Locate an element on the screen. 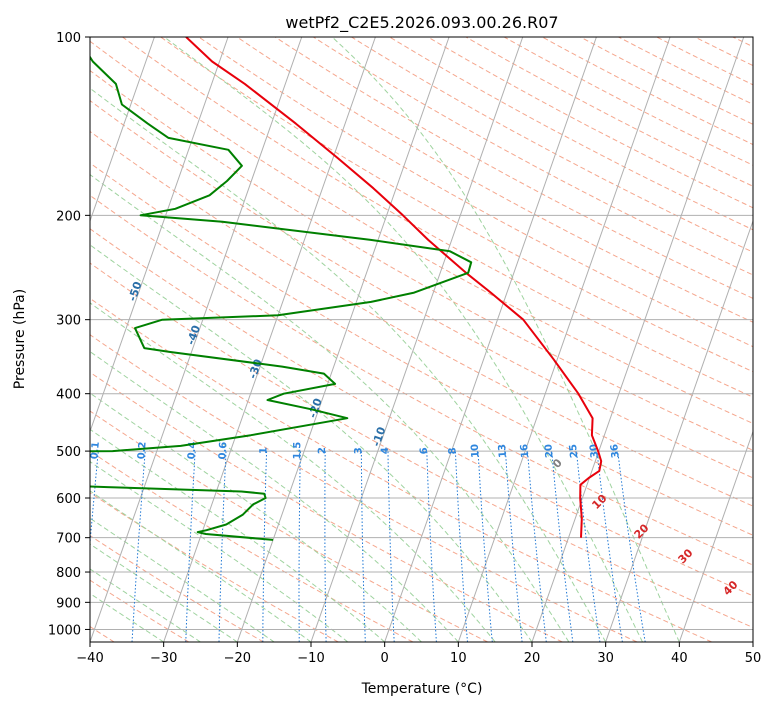  y-tick-label: 1000 is located at coordinates (64, 630).